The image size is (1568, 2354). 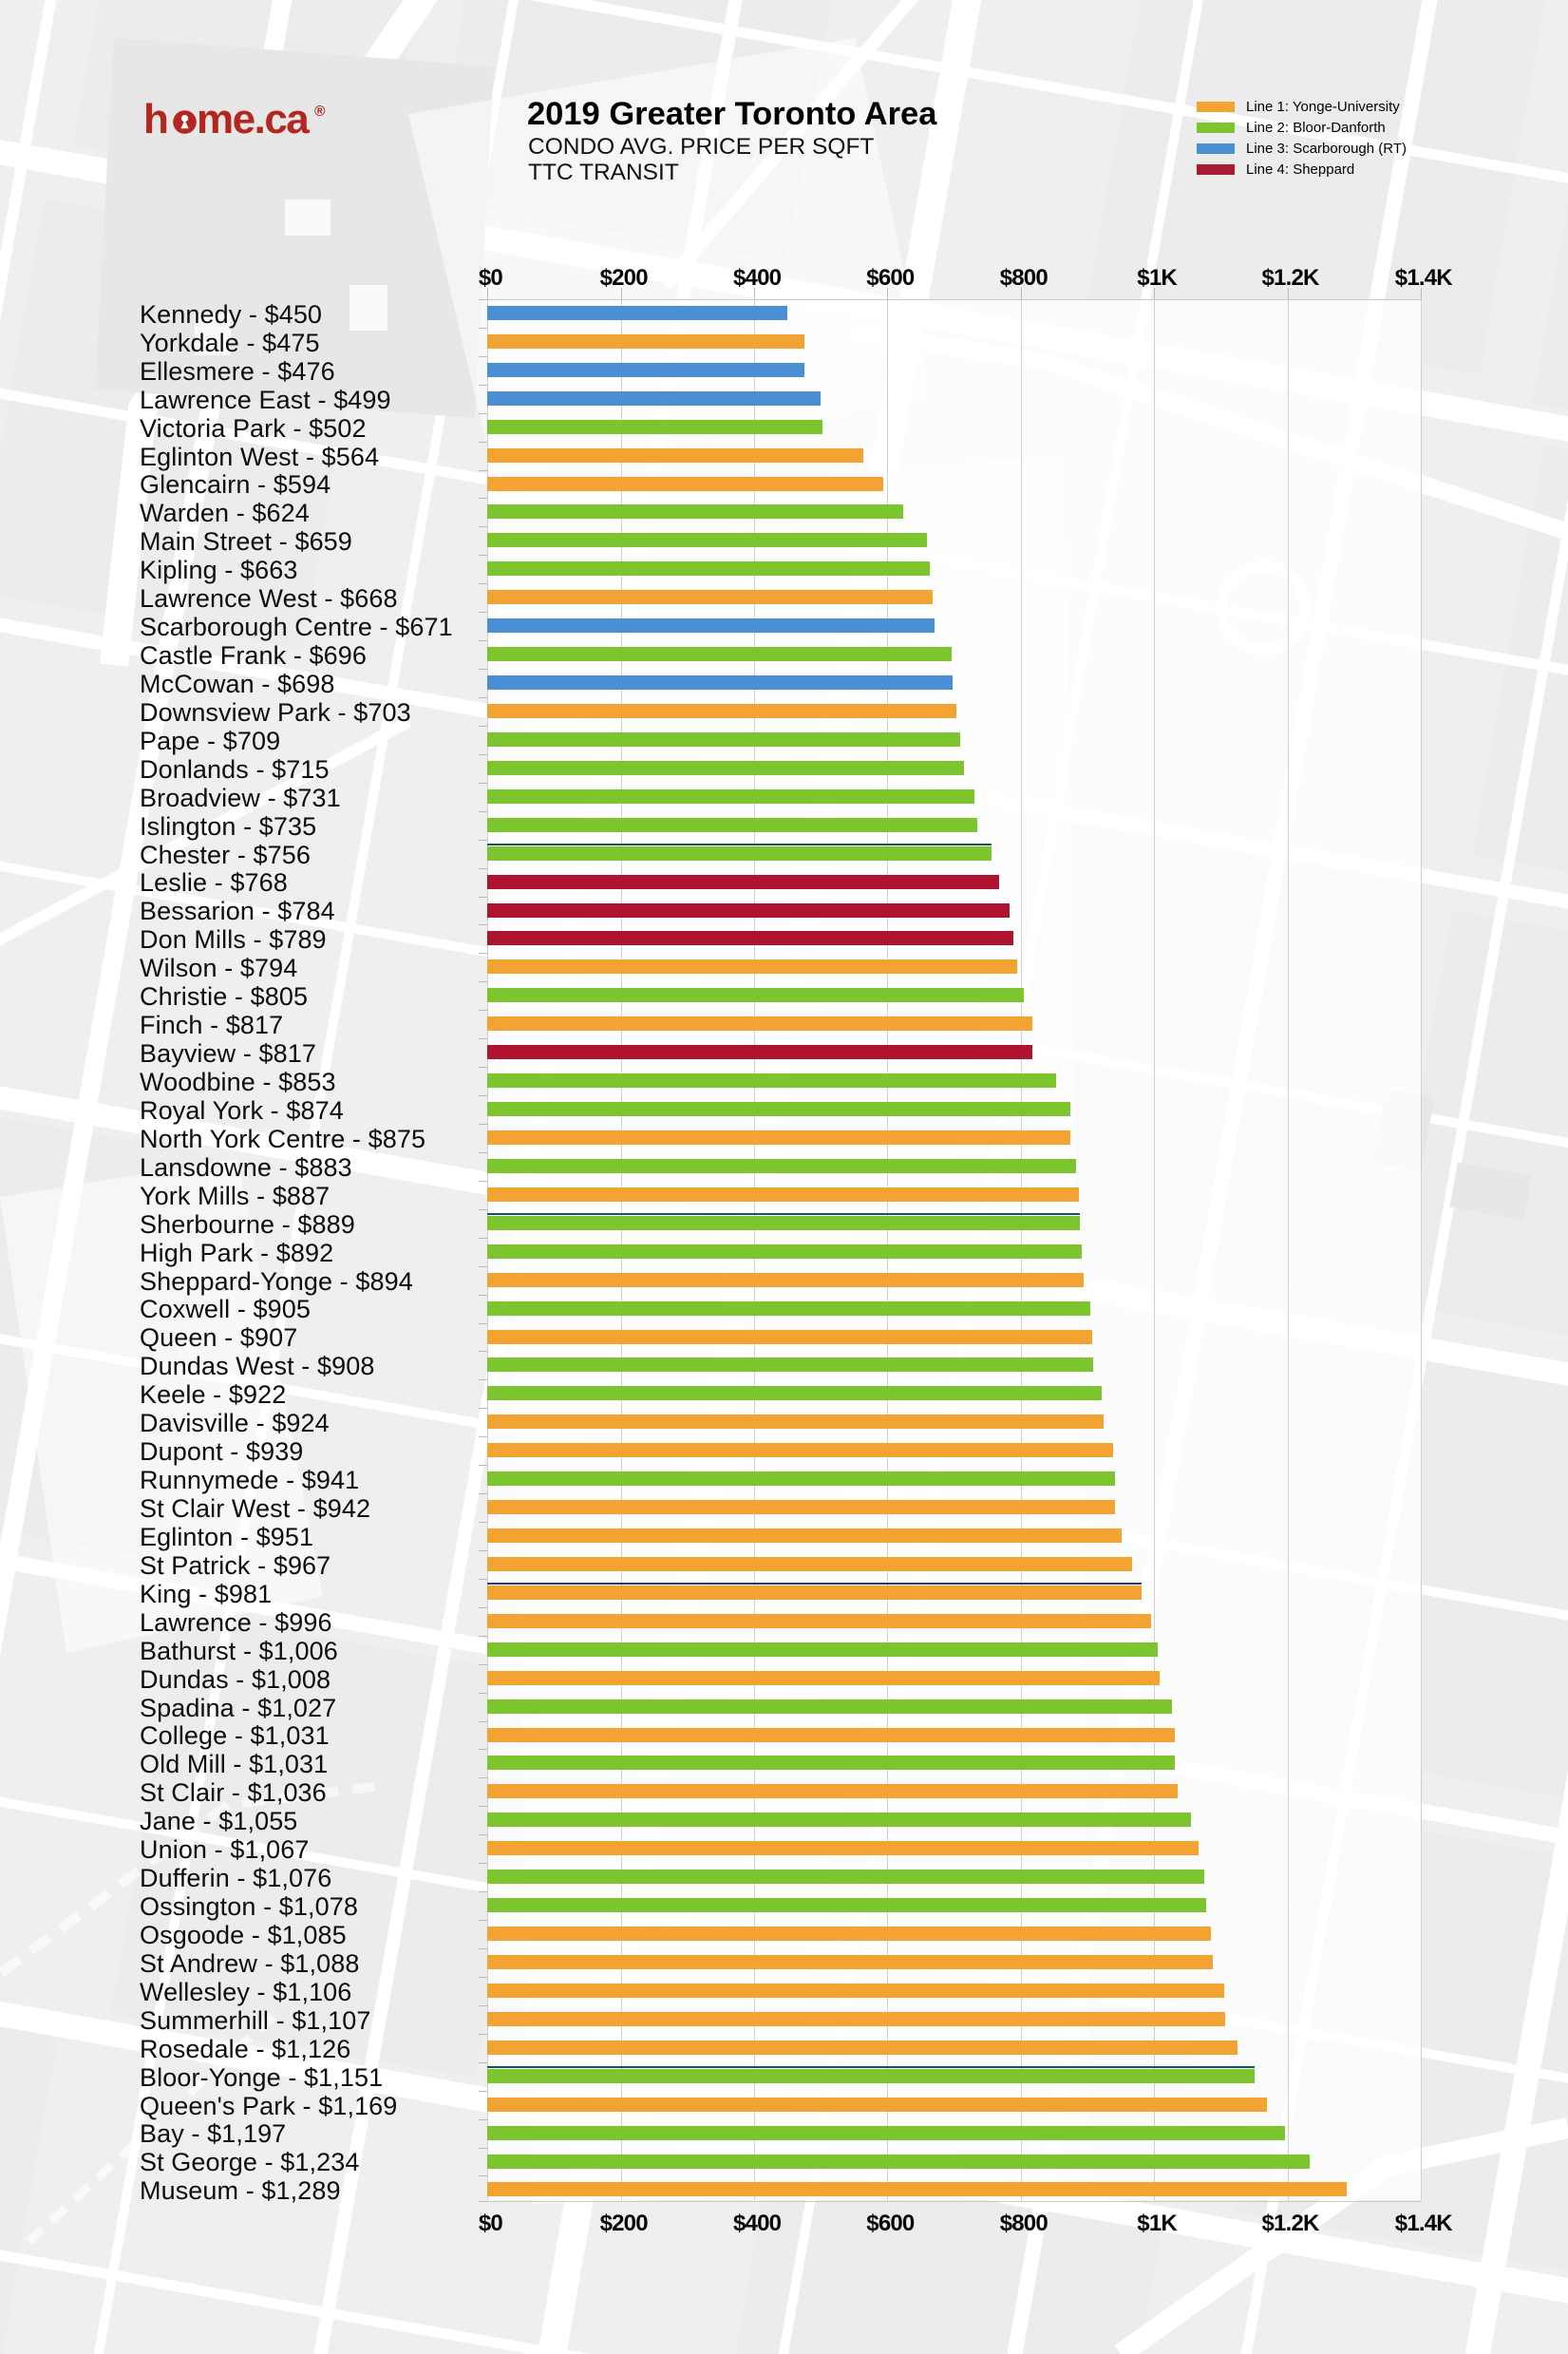 I want to click on svg-text: h, so click(x=156, y=118).